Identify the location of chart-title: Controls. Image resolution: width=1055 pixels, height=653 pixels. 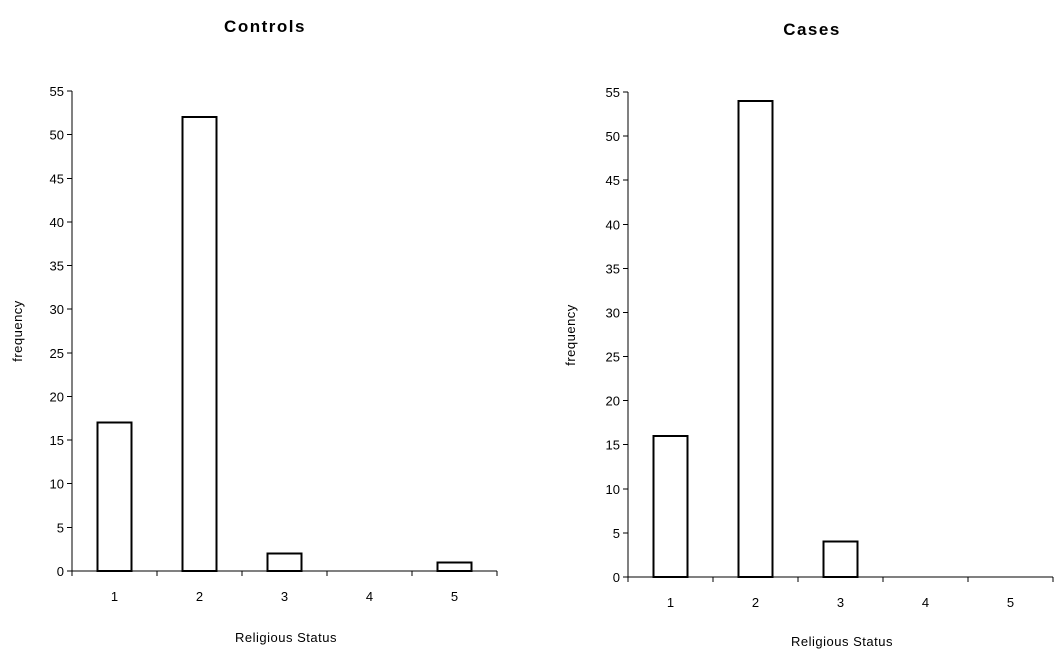
(265, 26).